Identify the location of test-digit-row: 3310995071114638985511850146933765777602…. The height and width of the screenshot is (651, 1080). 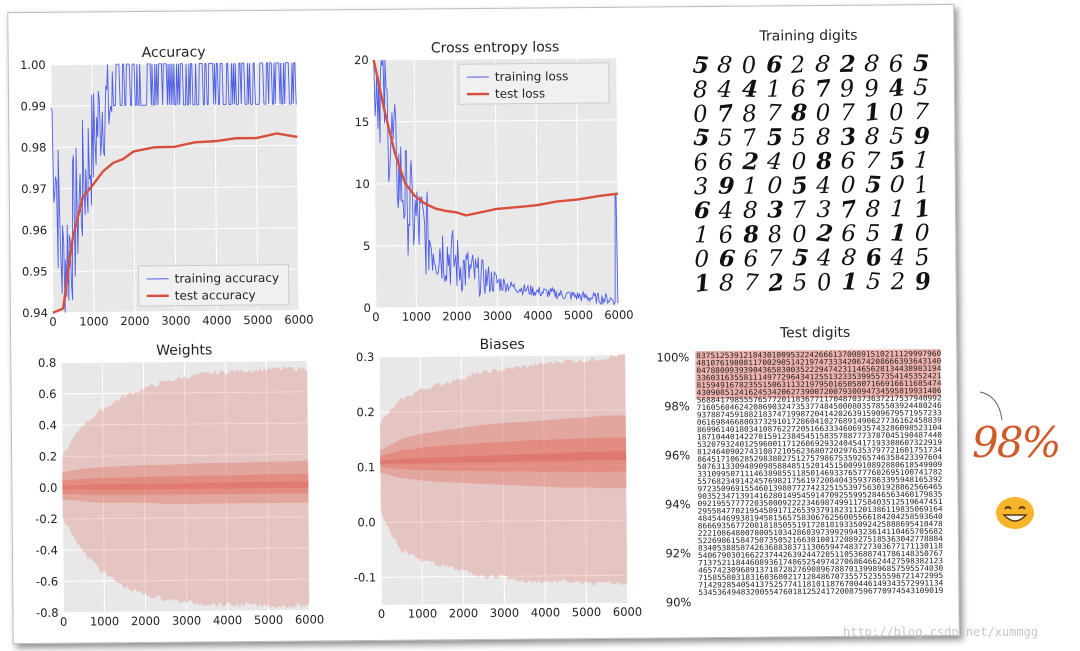
(819, 472).